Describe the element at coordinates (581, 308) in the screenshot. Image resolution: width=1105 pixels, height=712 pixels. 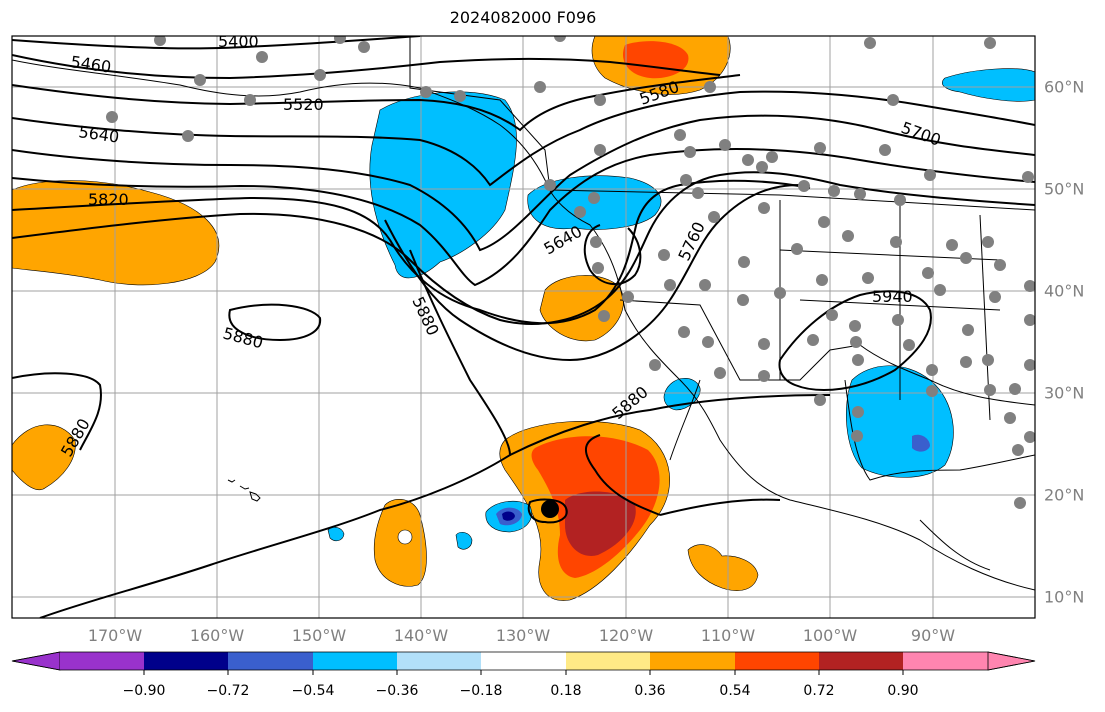
I see `positive-anomaly-region-california` at that location.